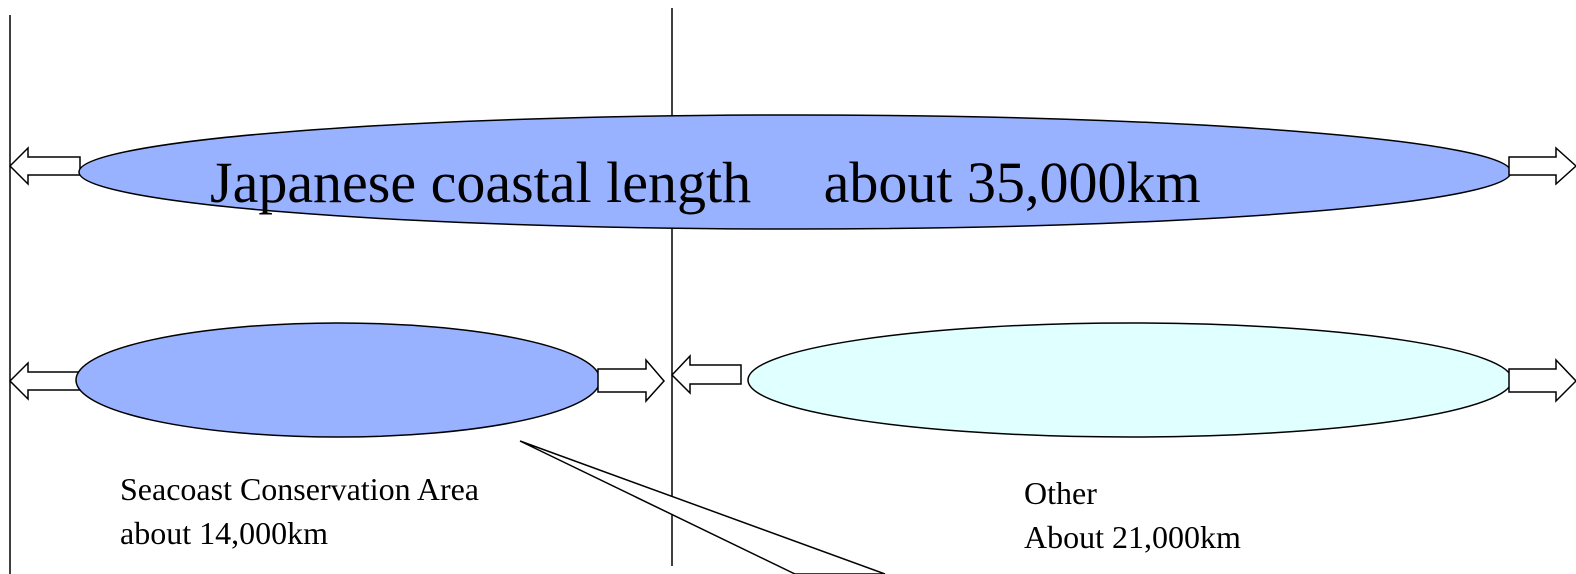  Describe the element at coordinates (702, 507) in the screenshot. I see `callout-pointer` at that location.